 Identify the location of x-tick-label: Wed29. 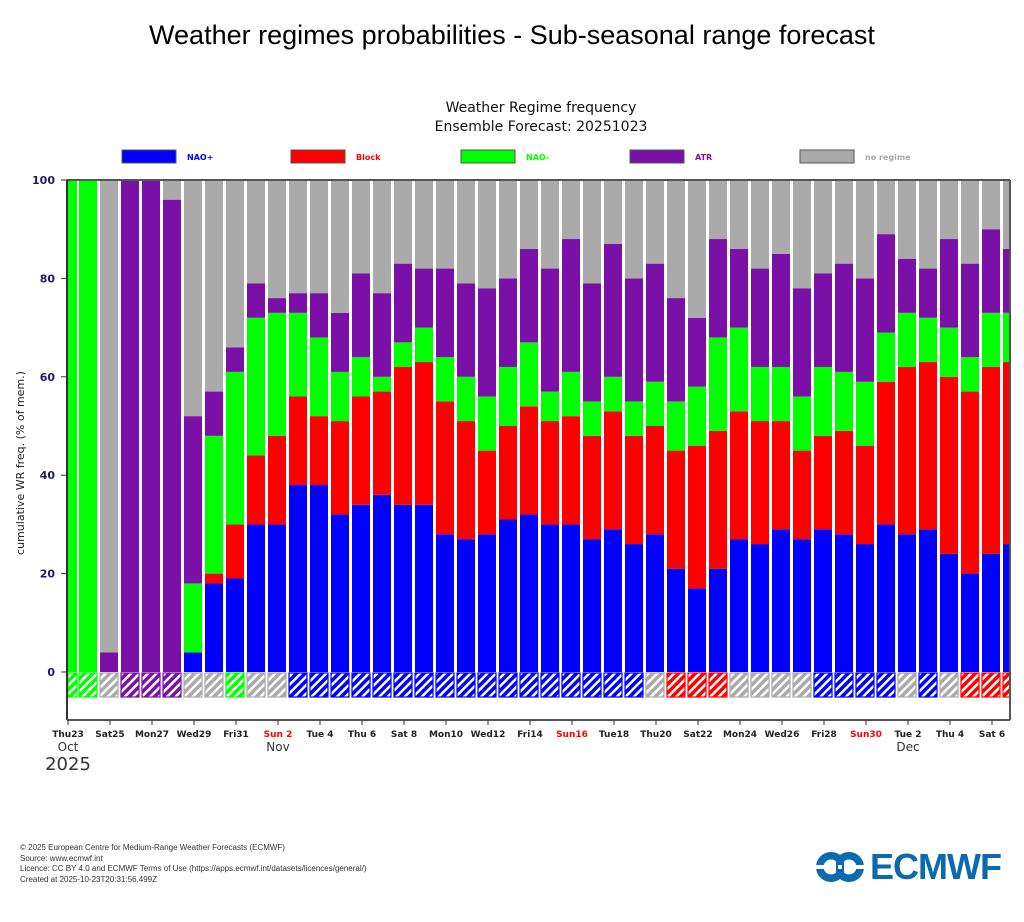
(194, 735).